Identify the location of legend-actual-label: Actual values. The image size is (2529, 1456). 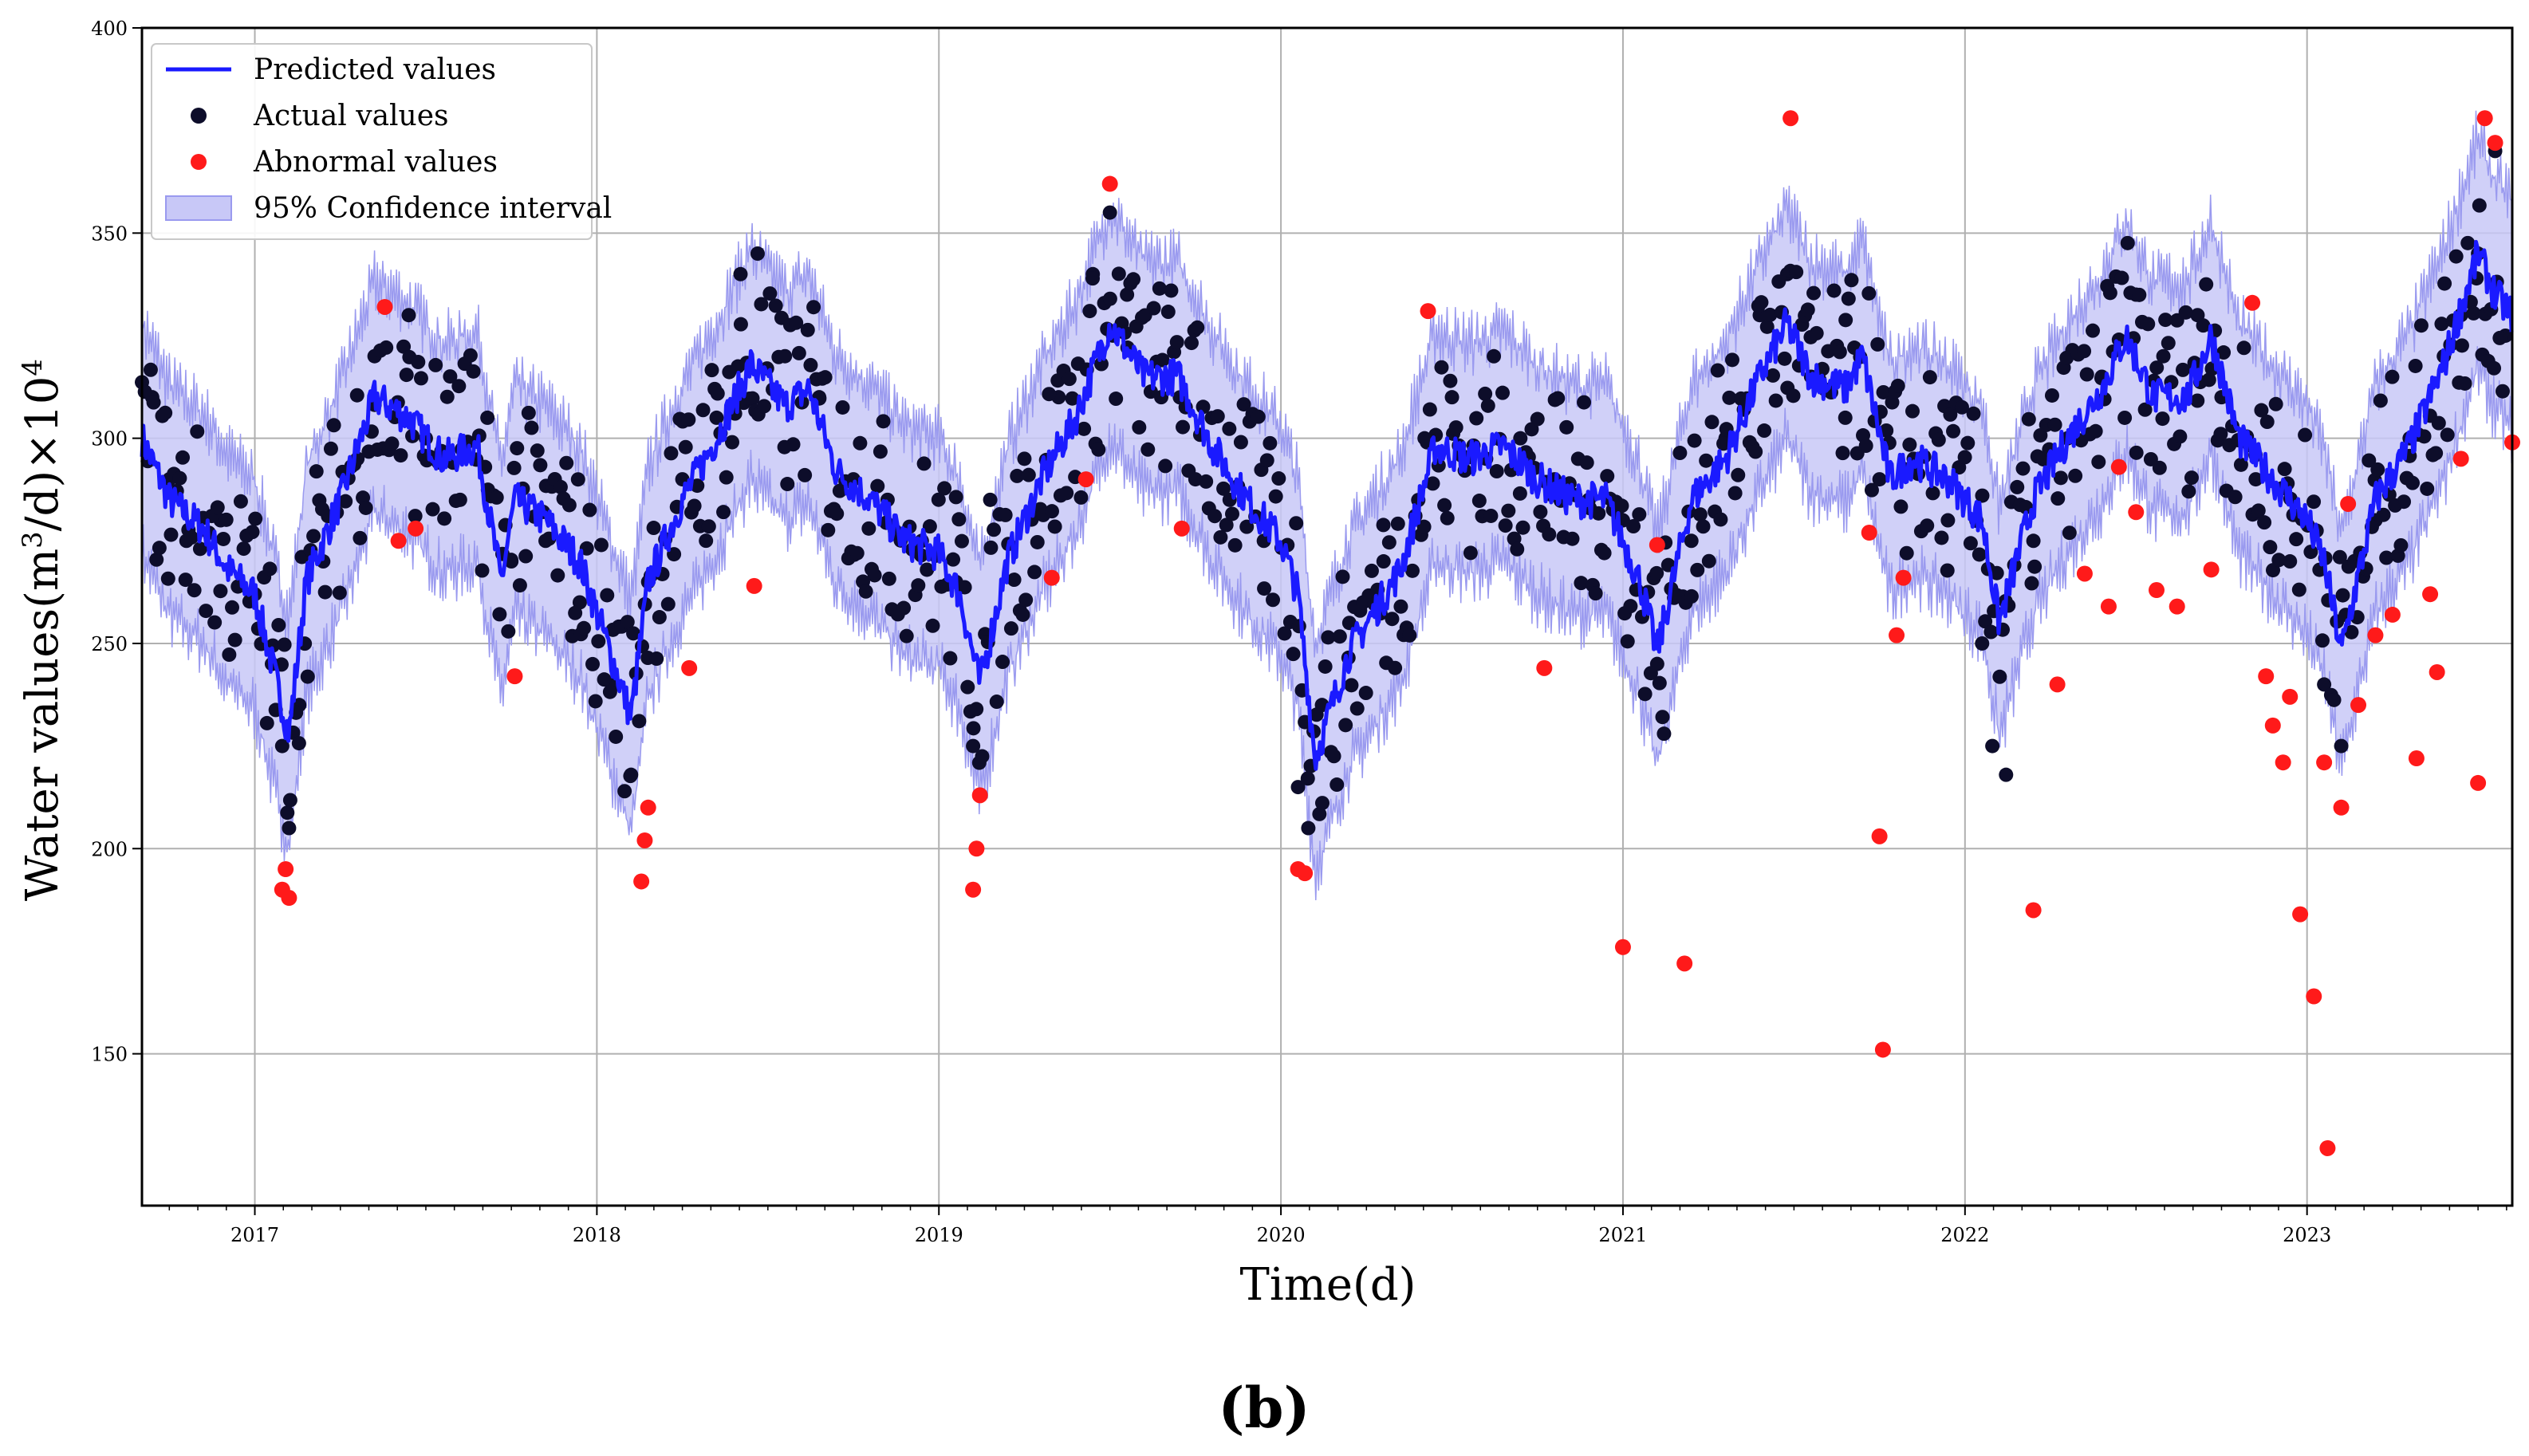
(351, 116).